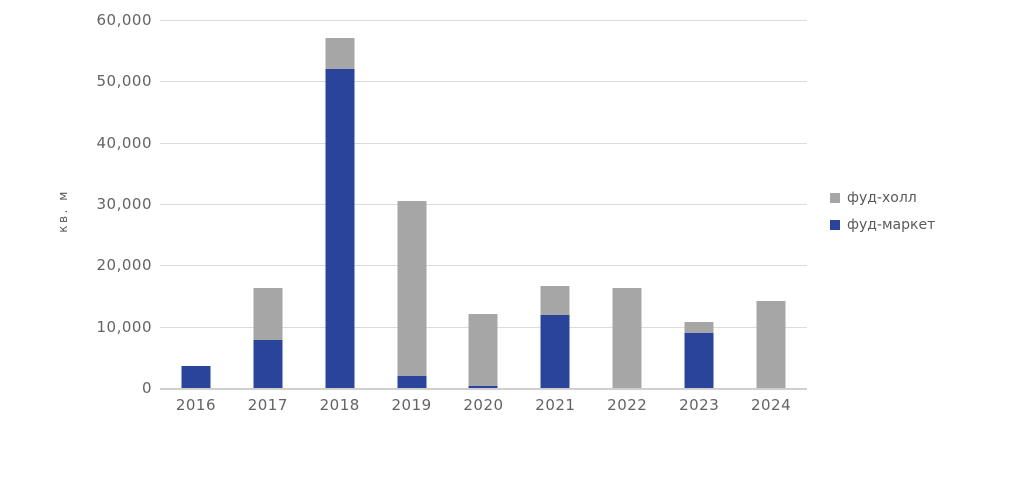 The image size is (1015, 477). I want to click on bar-slot-2023, so click(699, 204).